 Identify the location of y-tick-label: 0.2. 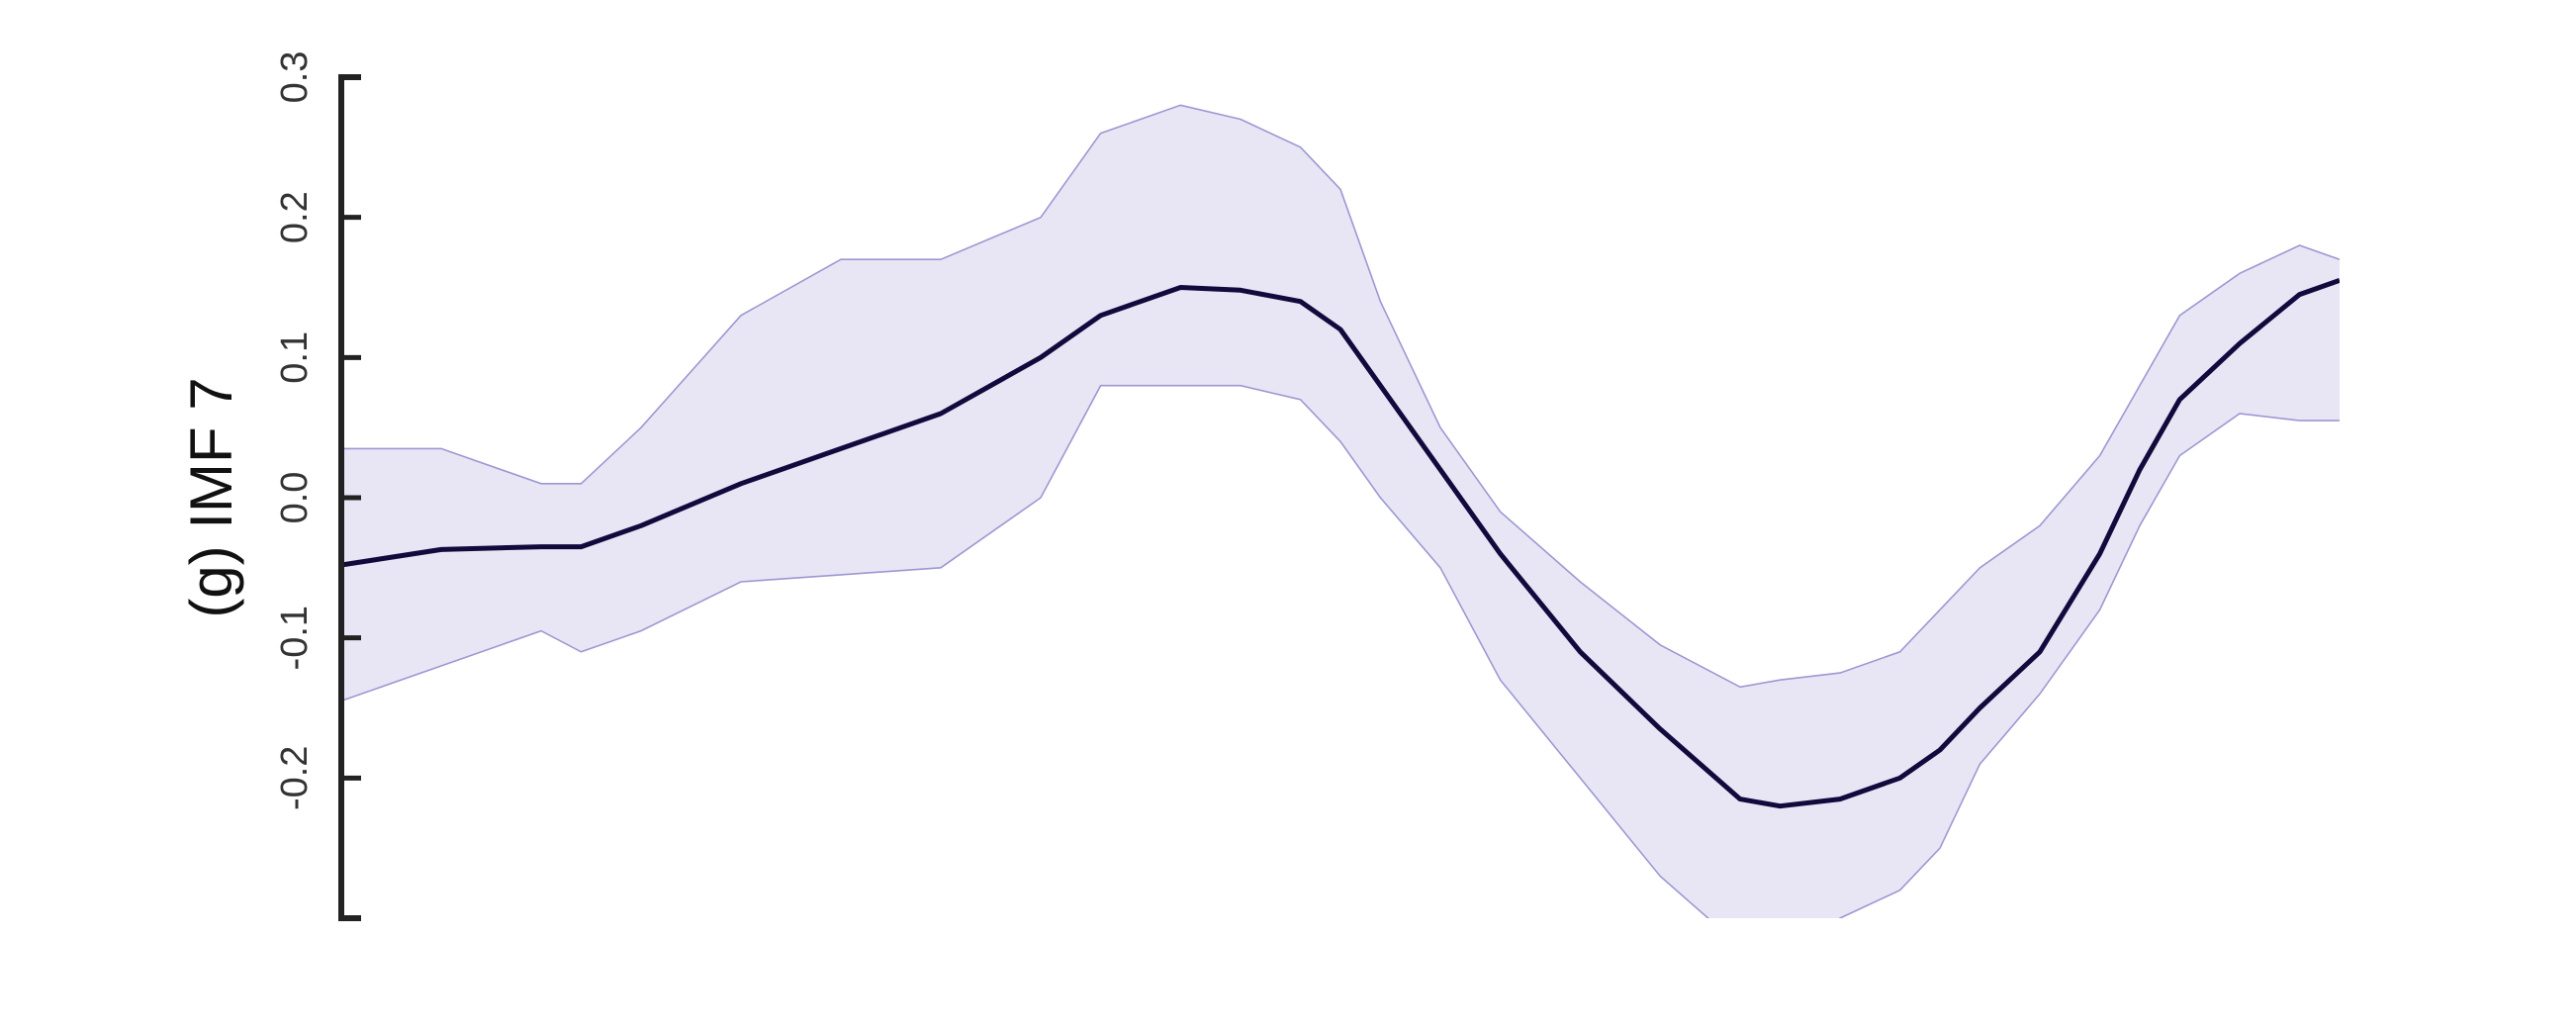
(295, 217).